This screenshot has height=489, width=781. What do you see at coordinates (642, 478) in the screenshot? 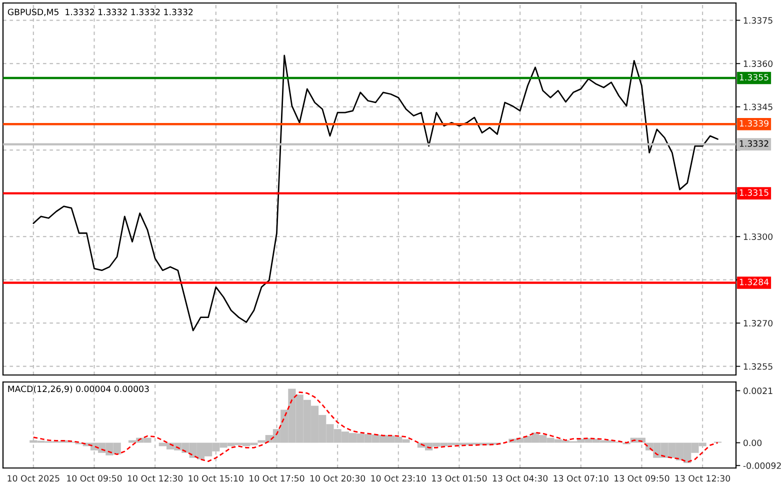
I see `x-tick-label: 13 Oct 09:50` at bounding box center [642, 478].